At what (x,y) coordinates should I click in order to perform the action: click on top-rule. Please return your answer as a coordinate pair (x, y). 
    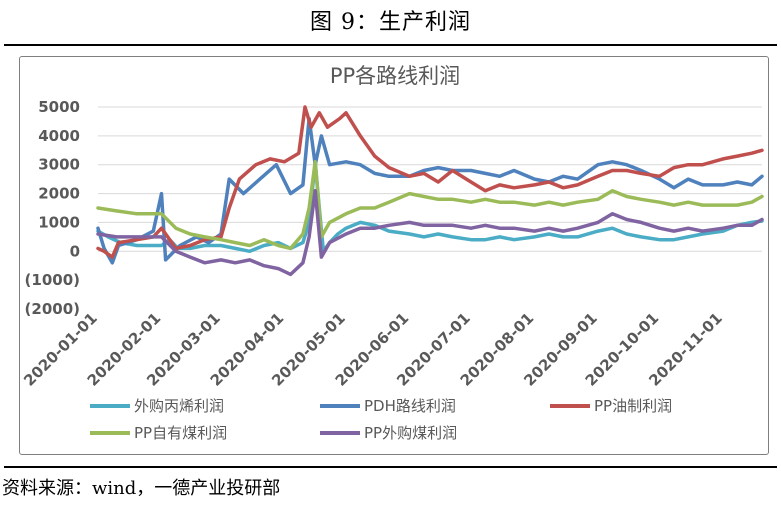
    Looking at the image, I should click on (390, 45).